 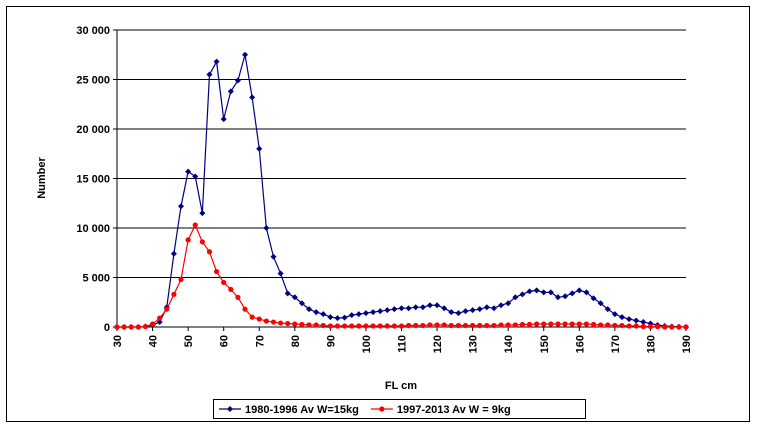 What do you see at coordinates (331, 341) in the screenshot?
I see `x-tick-label: 90` at bounding box center [331, 341].